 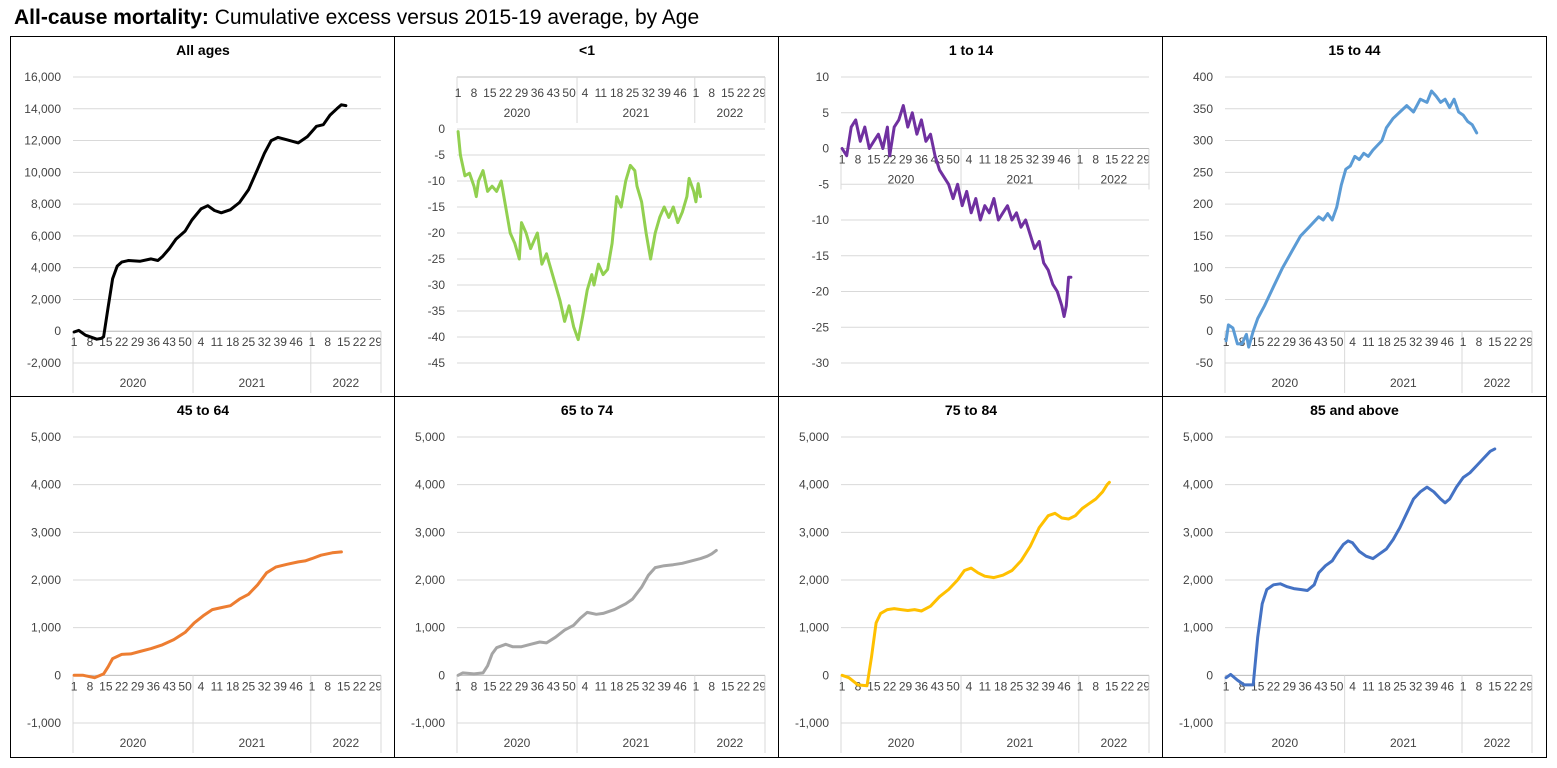 I want to click on y-tick-label: 14,000, so click(x=42, y=109).